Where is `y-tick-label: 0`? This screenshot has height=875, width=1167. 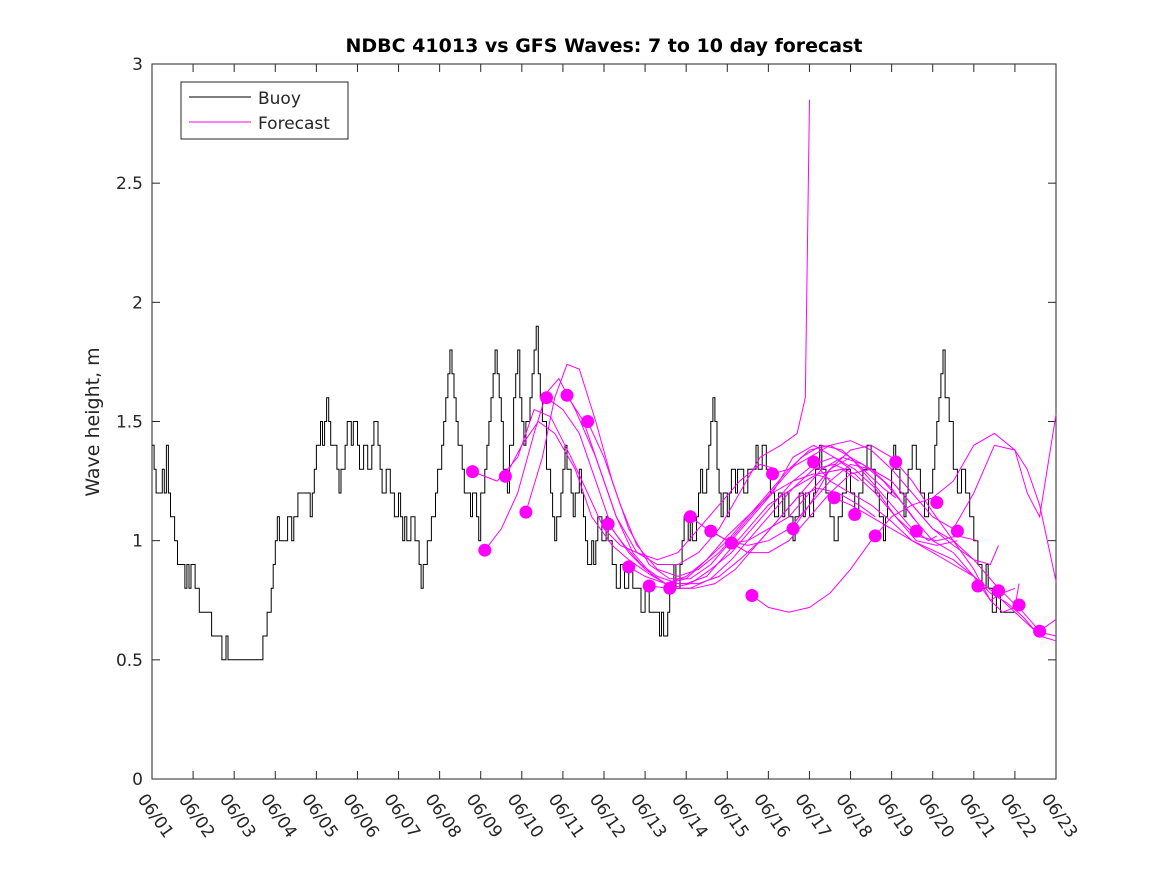
y-tick-label: 0 is located at coordinates (137, 780).